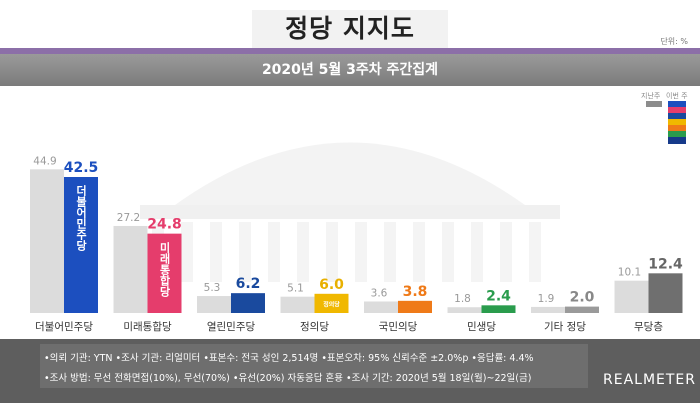  I want to click on category-label: 더불어민주당, so click(64, 327).